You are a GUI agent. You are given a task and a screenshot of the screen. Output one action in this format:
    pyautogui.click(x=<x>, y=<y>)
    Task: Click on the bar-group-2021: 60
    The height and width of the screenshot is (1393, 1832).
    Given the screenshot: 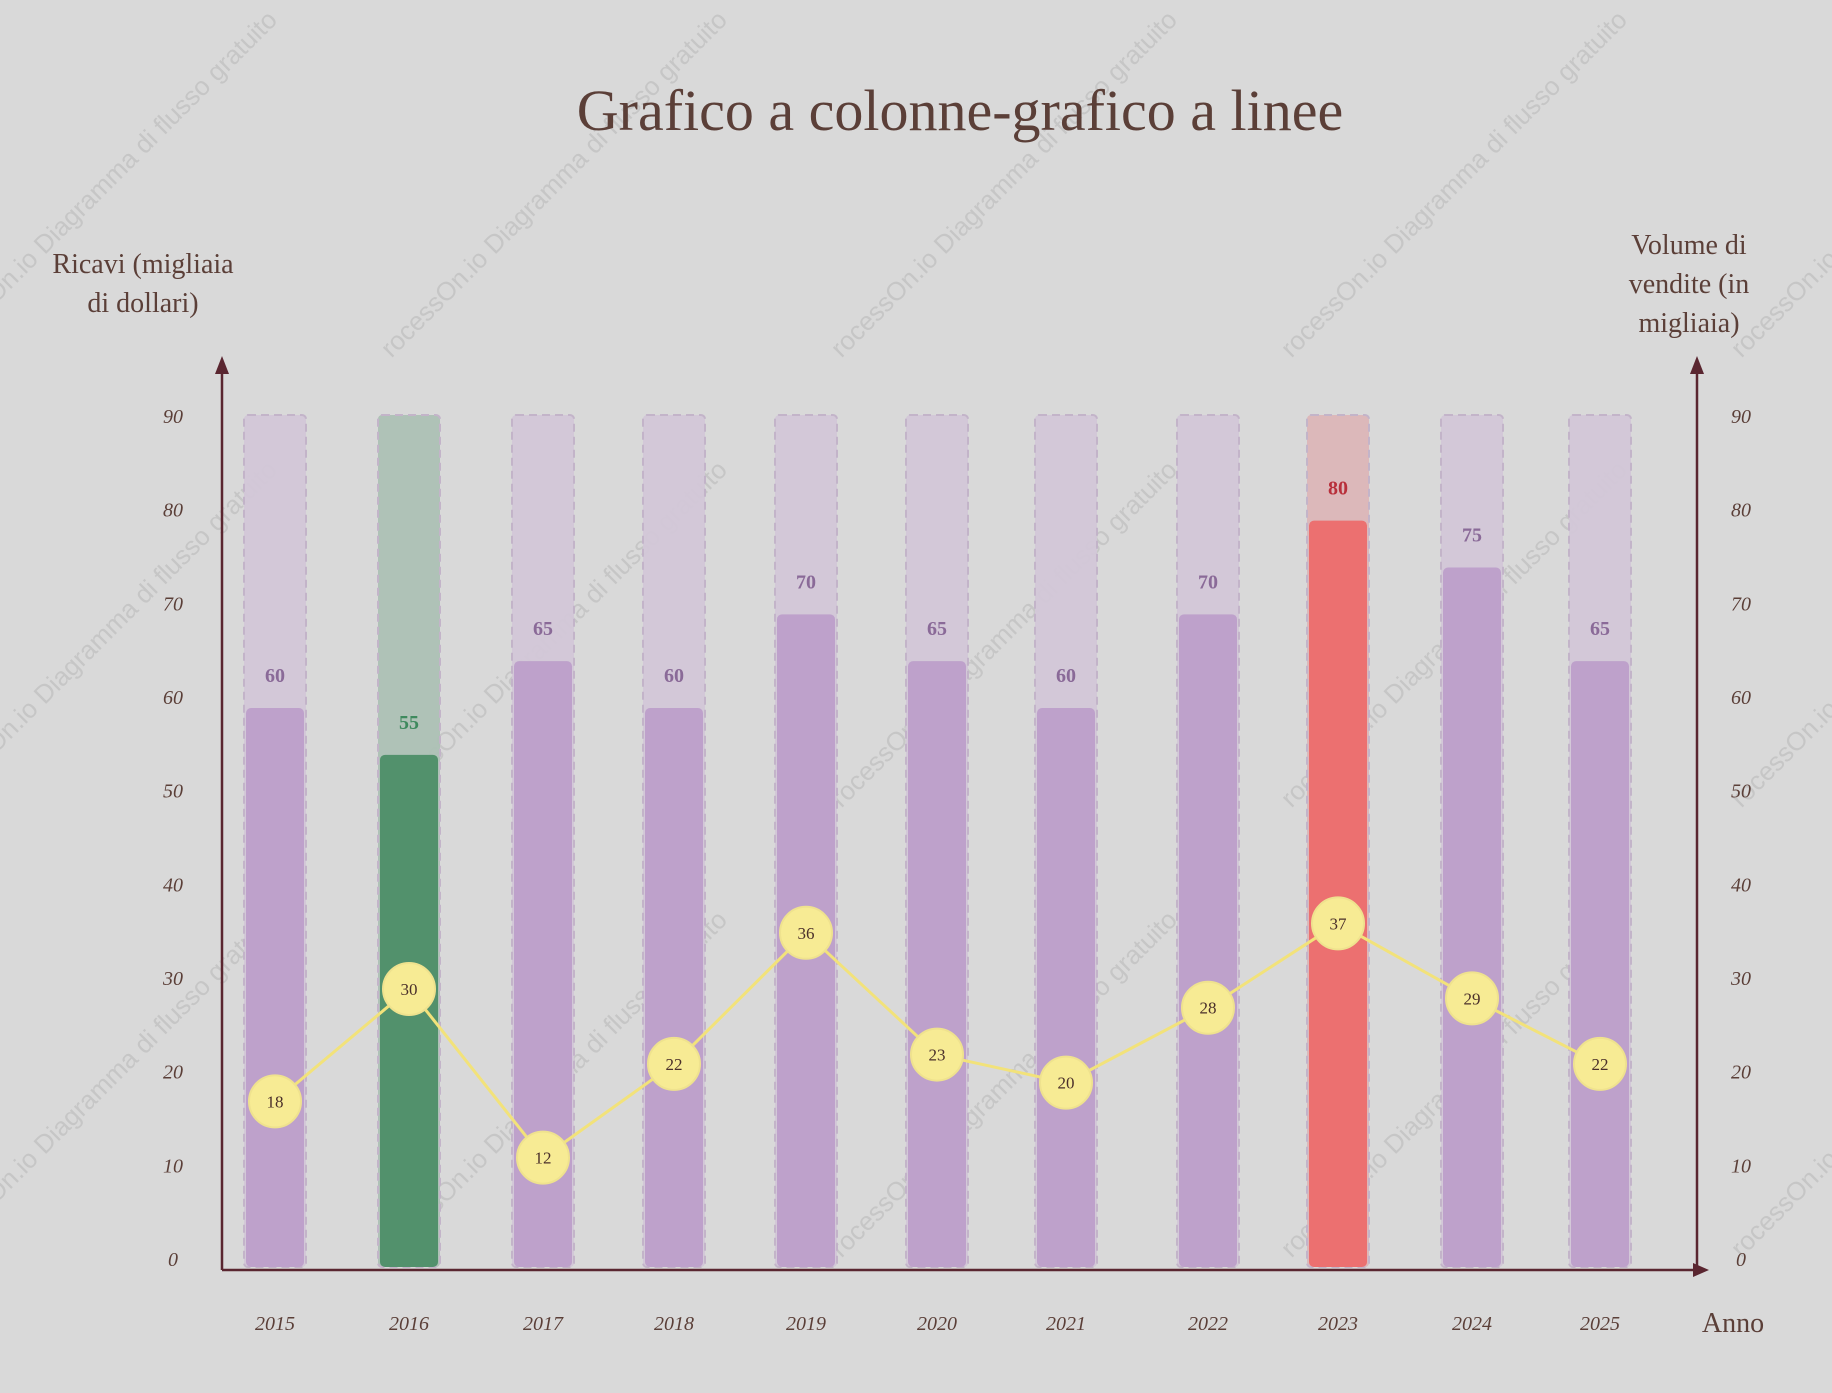 What is the action you would take?
    pyautogui.click(x=1066, y=841)
    